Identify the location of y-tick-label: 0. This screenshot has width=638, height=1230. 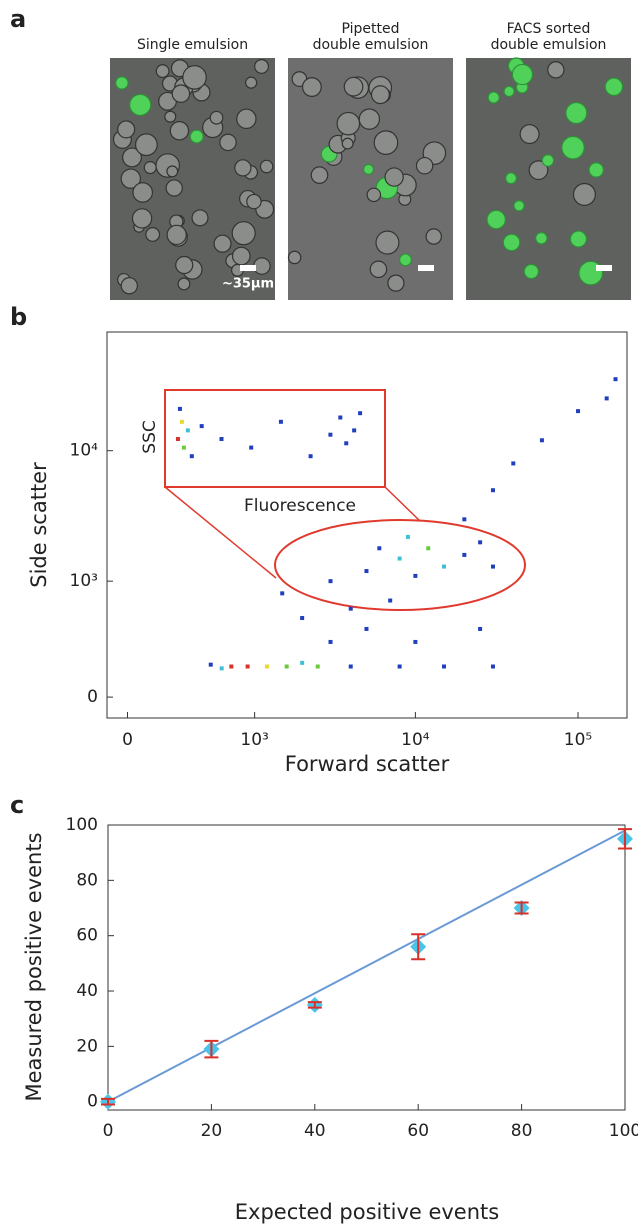
(92, 697).